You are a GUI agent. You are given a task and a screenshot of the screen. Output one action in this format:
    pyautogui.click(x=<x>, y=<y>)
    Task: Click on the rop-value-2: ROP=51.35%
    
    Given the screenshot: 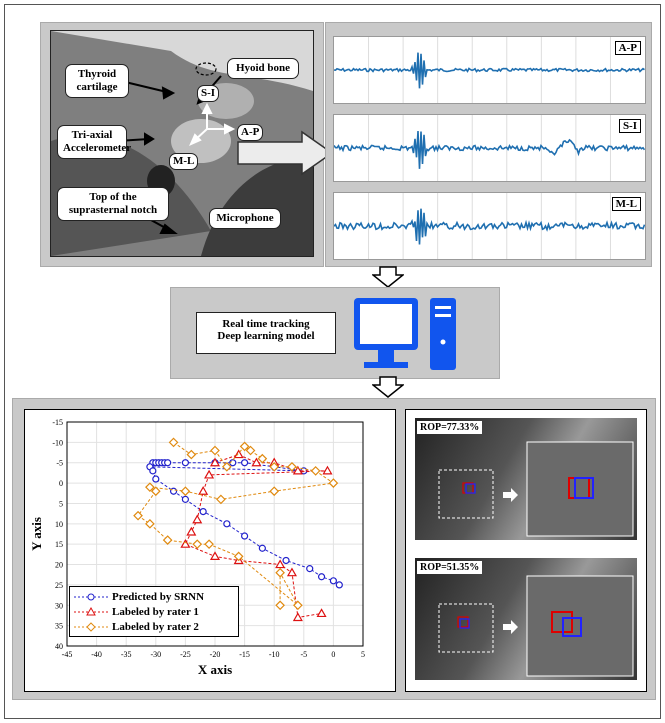 What is the action you would take?
    pyautogui.click(x=450, y=567)
    